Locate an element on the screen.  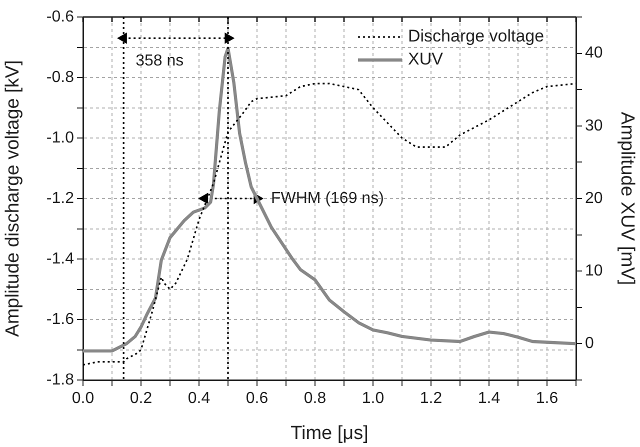
y-tick-label: -1.4 is located at coordinates (60, 259).